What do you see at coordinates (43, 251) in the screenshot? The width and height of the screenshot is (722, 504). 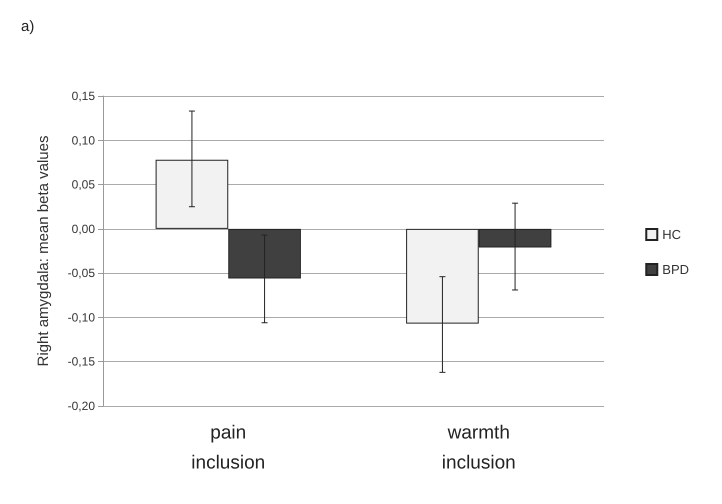 I see `y-axis-title: Right amygdala: mean beta values` at bounding box center [43, 251].